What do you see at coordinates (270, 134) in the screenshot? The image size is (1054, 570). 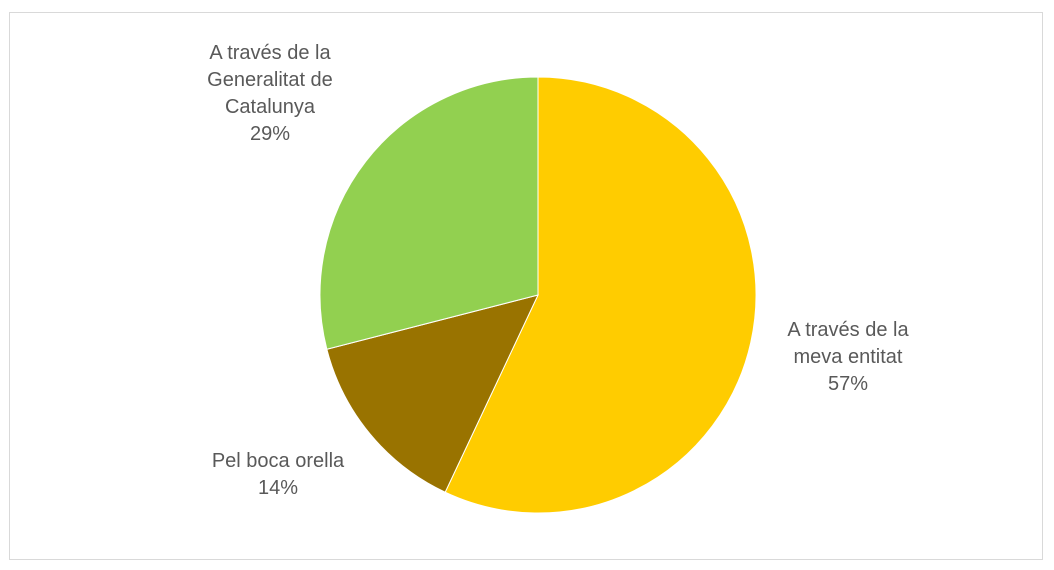 I see `data-label-percent: 29%` at bounding box center [270, 134].